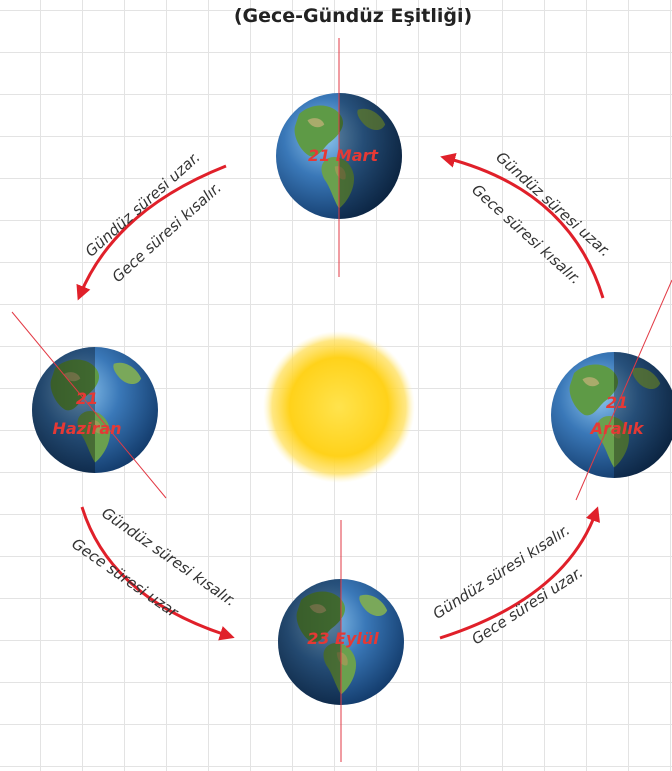 The width and height of the screenshot is (672, 771). What do you see at coordinates (353, 16) in the screenshot?
I see `diagram-title: (Gece-Gündüz Eşitliği)` at bounding box center [353, 16].